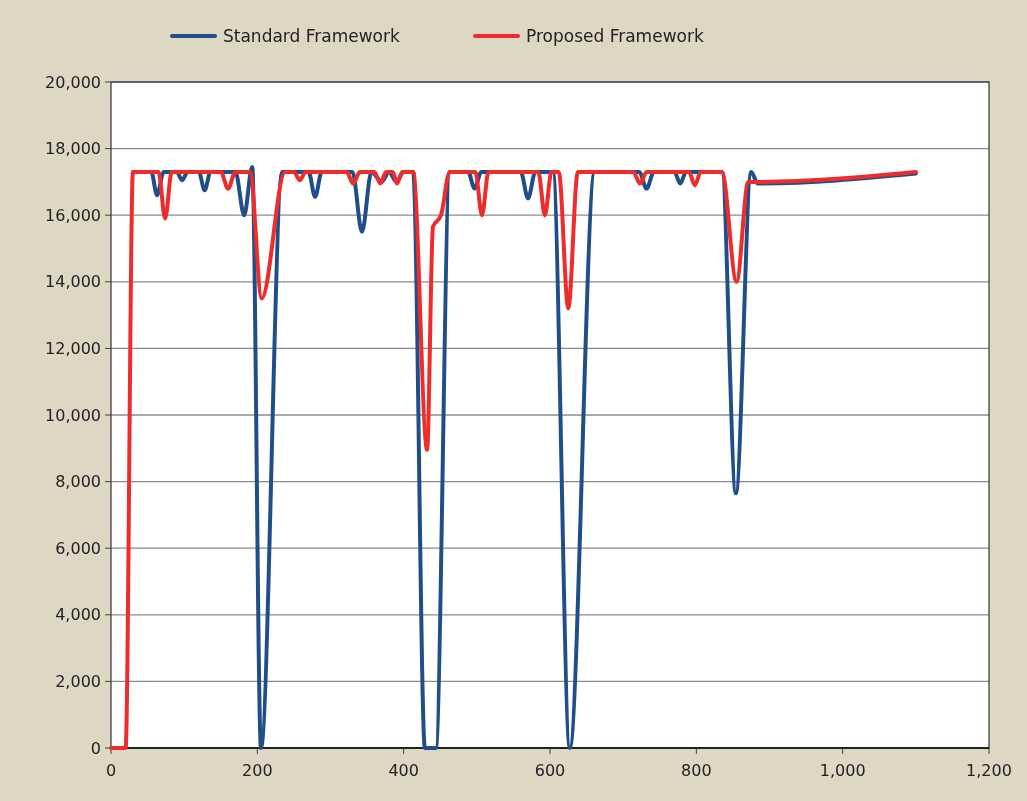 The image size is (1027, 801). What do you see at coordinates (73, 282) in the screenshot?
I see `y-tick-label: 14,000` at bounding box center [73, 282].